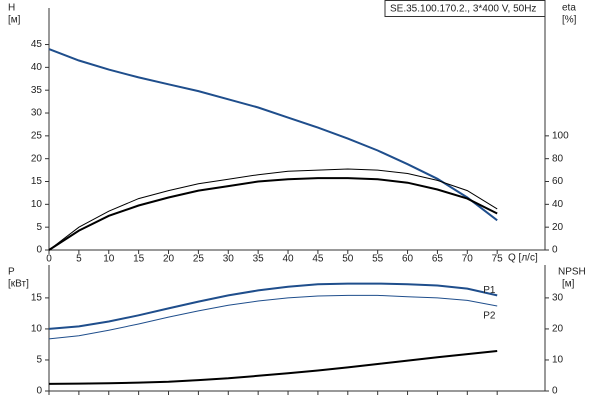 Image resolution: width=600 pixels, height=400 pixels. I want to click on y-tick-label: 45, so click(37, 44).